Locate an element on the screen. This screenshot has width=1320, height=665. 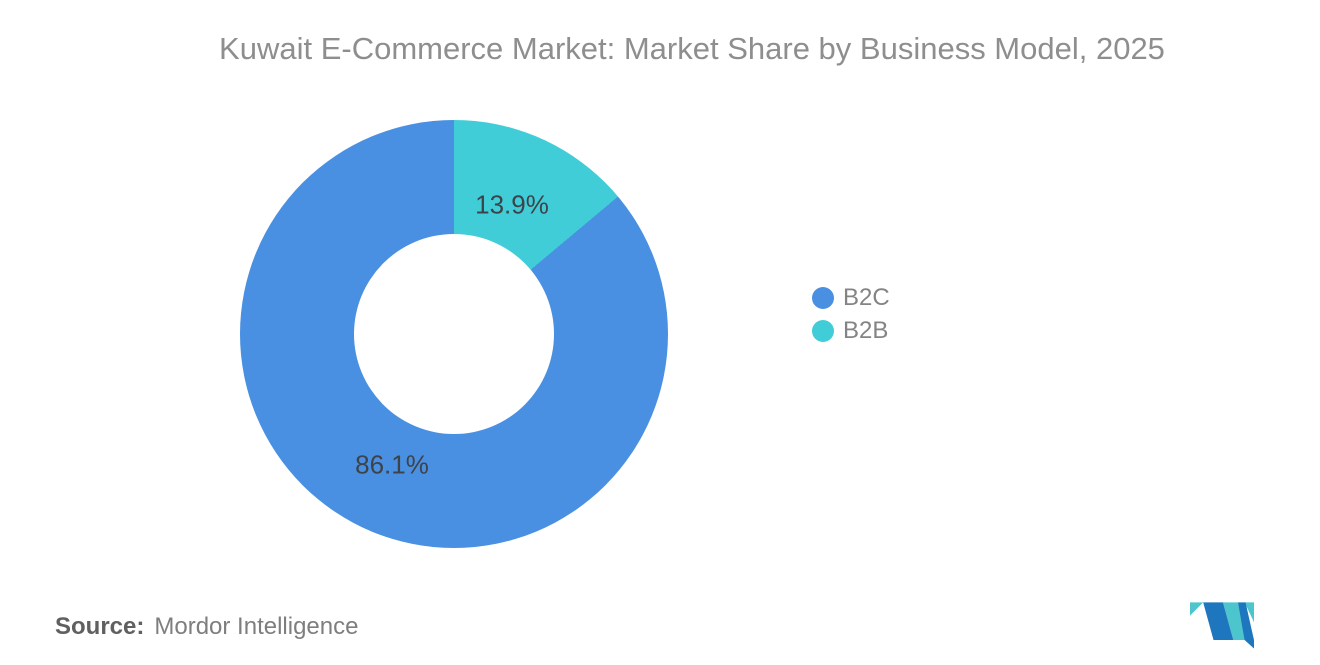
logo-shape-teal-left is located at coordinates (1197, 609).